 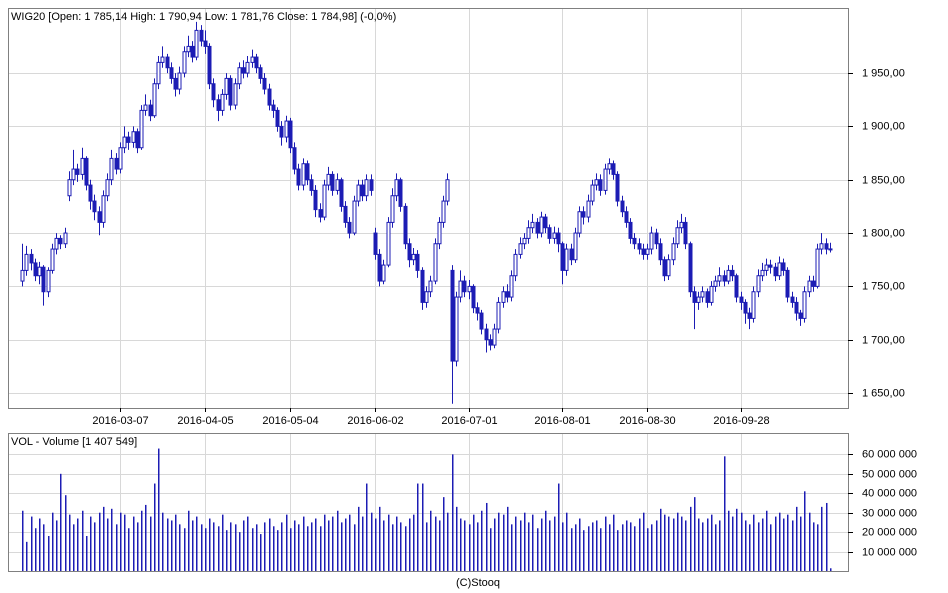 What do you see at coordinates (375, 421) in the screenshot?
I see `x-tick-label: 2016-06-02` at bounding box center [375, 421].